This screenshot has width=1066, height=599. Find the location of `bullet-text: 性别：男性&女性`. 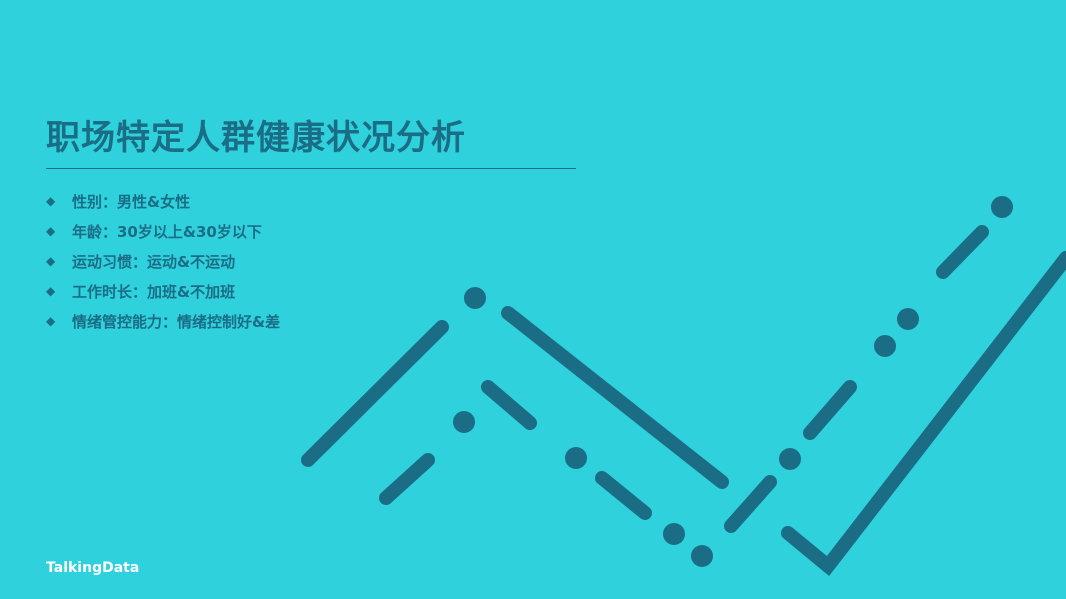

bullet-text: 性别：男性&女性 is located at coordinates (131, 201).